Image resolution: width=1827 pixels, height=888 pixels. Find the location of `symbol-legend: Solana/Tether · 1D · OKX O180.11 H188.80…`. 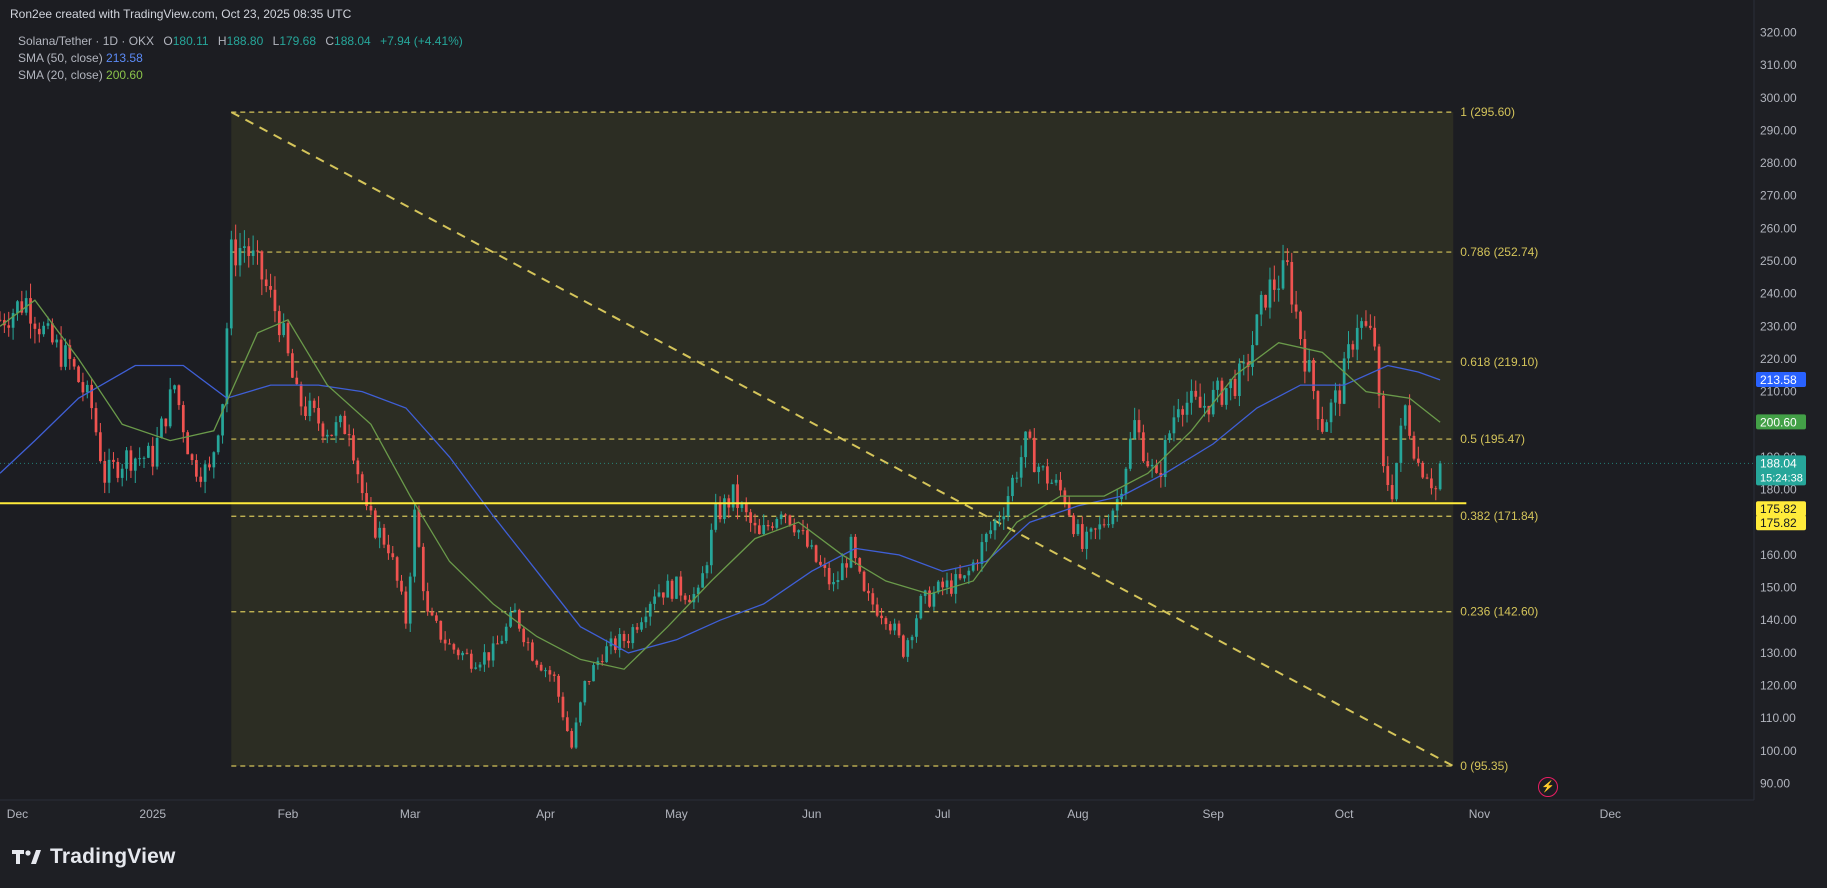

symbol-legend: Solana/Tether · 1D · OKX O180.11 H188.80… is located at coordinates (240, 41).